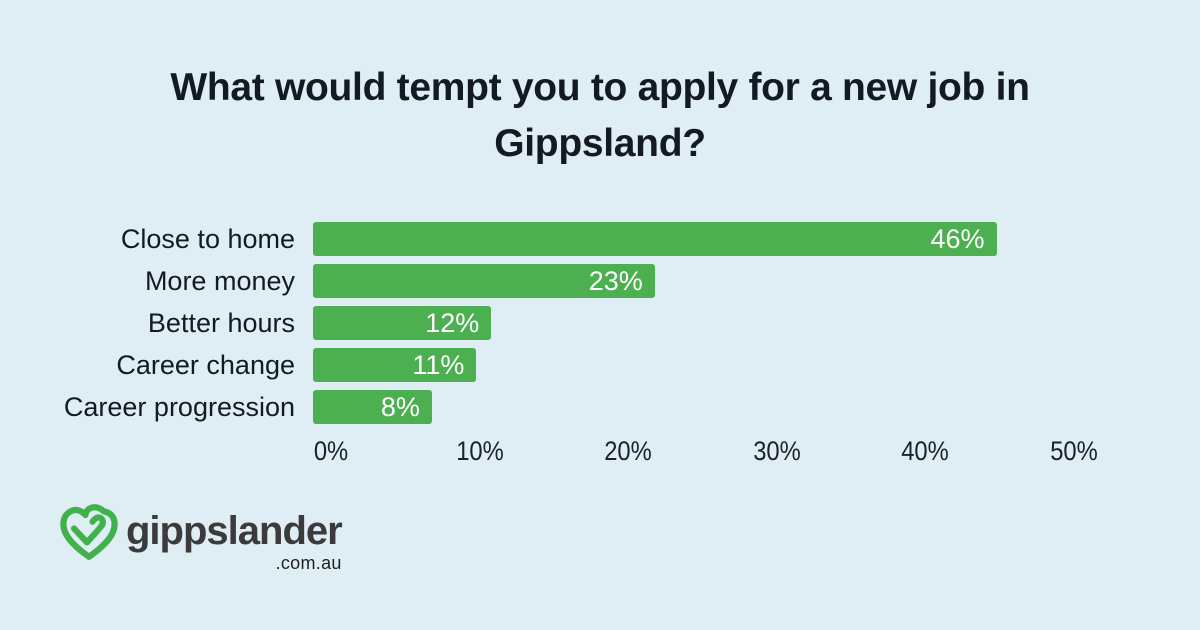  What do you see at coordinates (372, 407) in the screenshot?
I see `bar: 8%` at bounding box center [372, 407].